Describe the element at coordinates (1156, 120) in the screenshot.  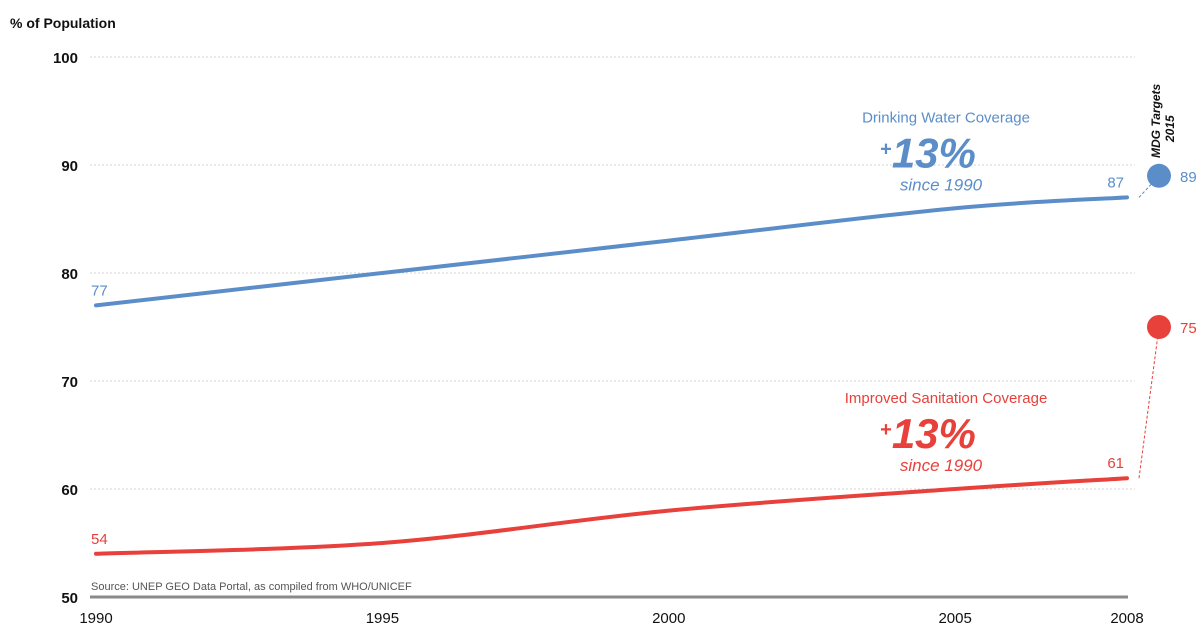
I see `target-label-line1: MDG Targets` at that location.